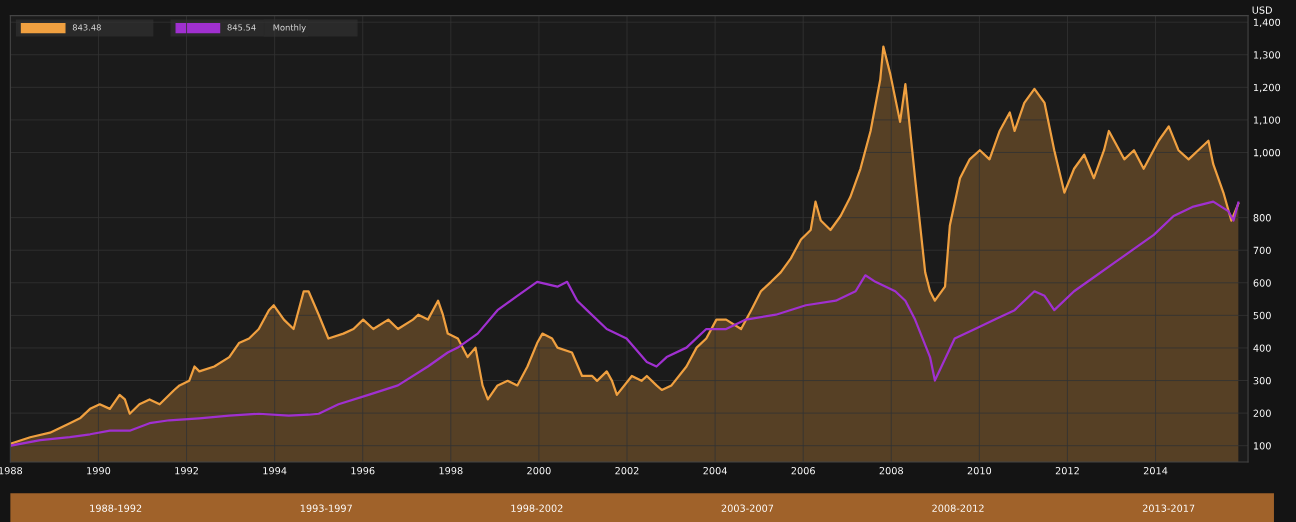  I want to click on y-tick-label: 700, so click(1262, 250).